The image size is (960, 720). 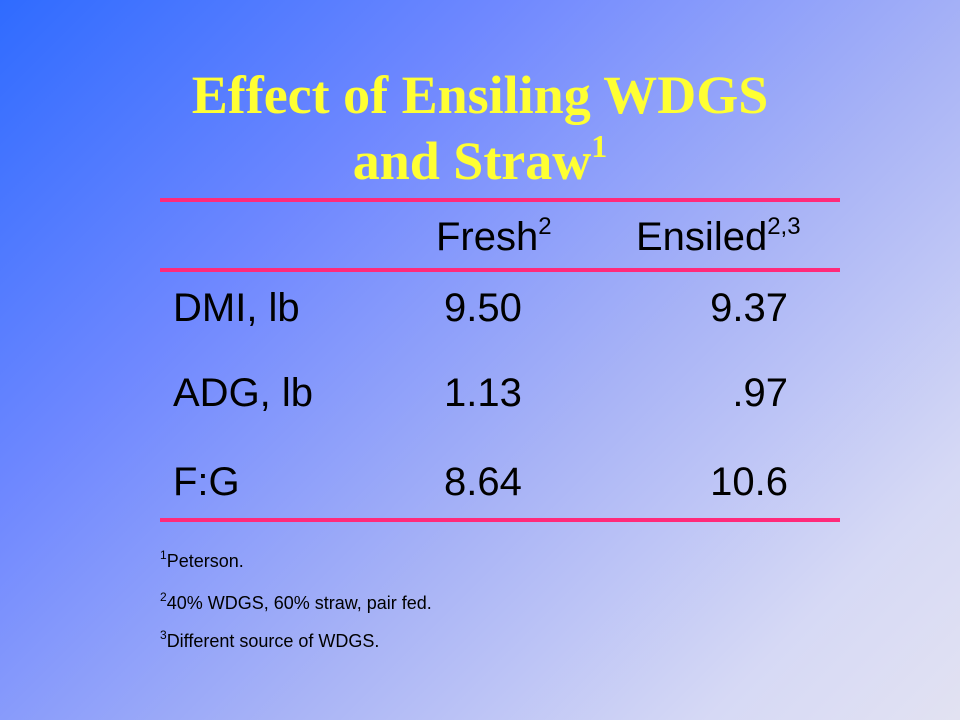 What do you see at coordinates (749, 308) in the screenshot?
I see `cell-dmi-ensiled: 9.37` at bounding box center [749, 308].